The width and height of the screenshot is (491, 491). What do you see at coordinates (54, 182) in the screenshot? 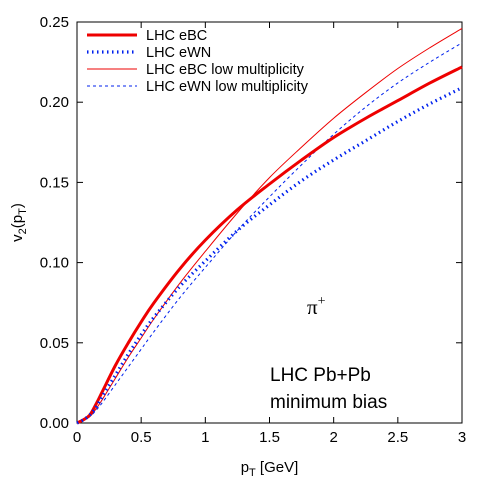
I see `y-tick-label: 0.15` at bounding box center [54, 182].